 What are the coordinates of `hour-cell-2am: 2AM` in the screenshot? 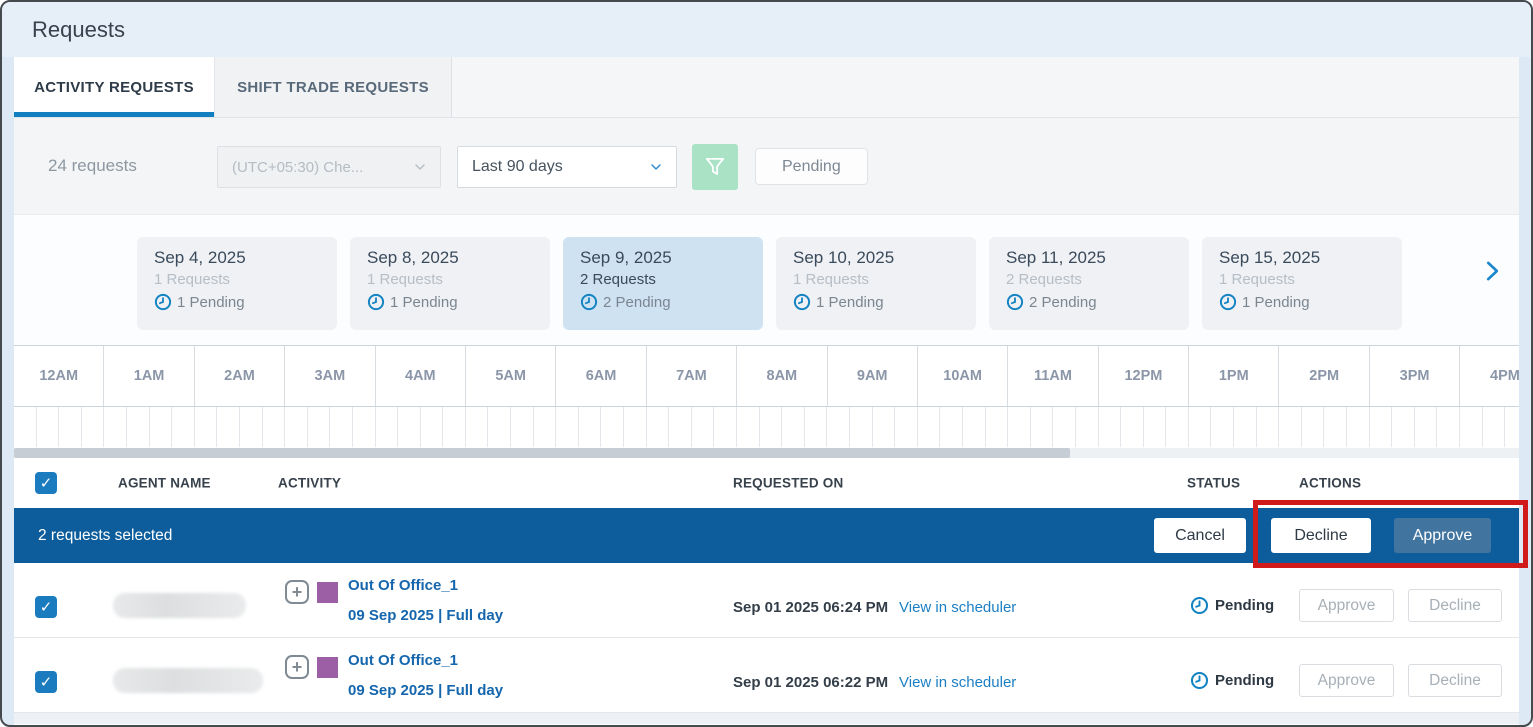 It's located at (240, 376).